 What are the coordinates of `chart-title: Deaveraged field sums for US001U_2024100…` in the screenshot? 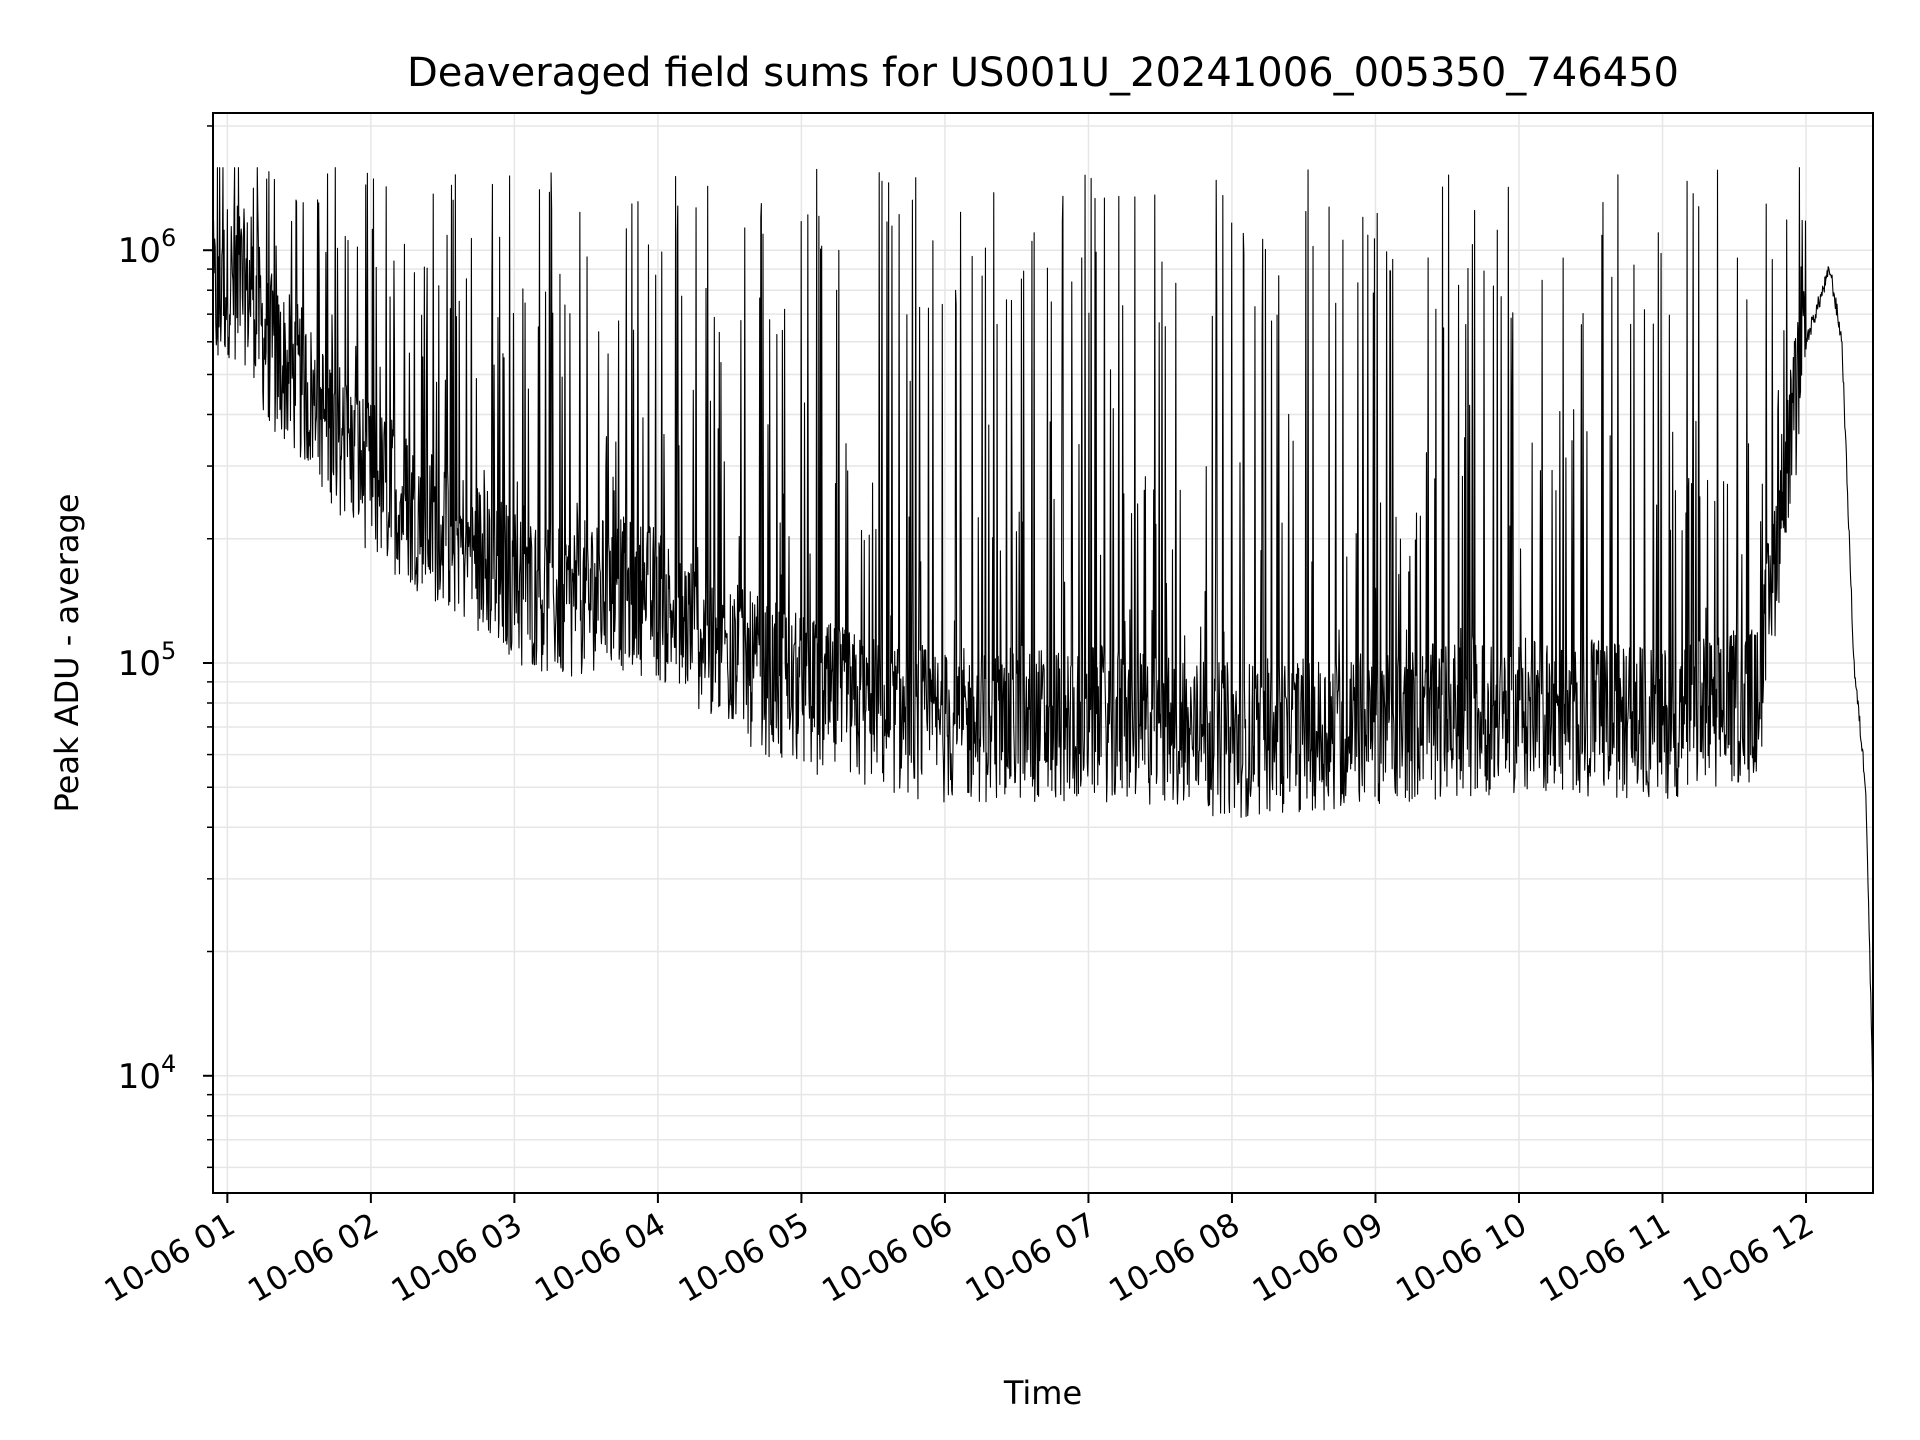 It's located at (1043, 73).